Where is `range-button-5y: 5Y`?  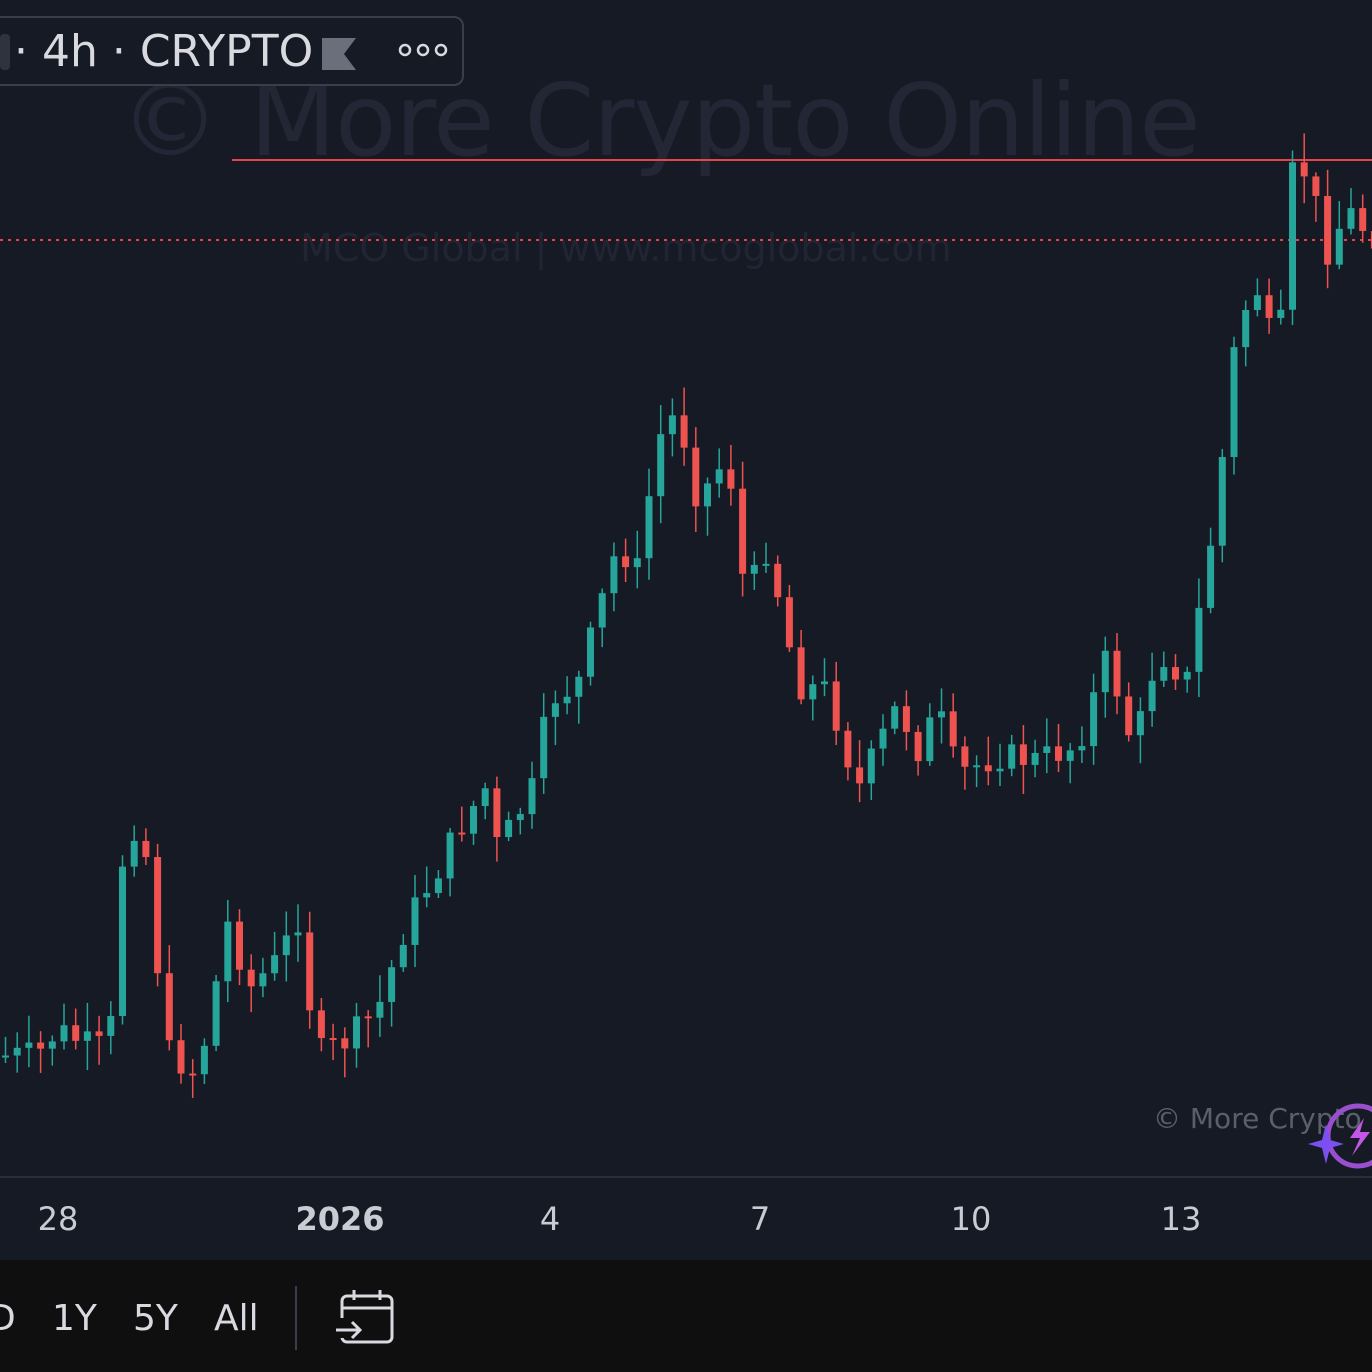 range-button-5y: 5Y is located at coordinates (155, 1318).